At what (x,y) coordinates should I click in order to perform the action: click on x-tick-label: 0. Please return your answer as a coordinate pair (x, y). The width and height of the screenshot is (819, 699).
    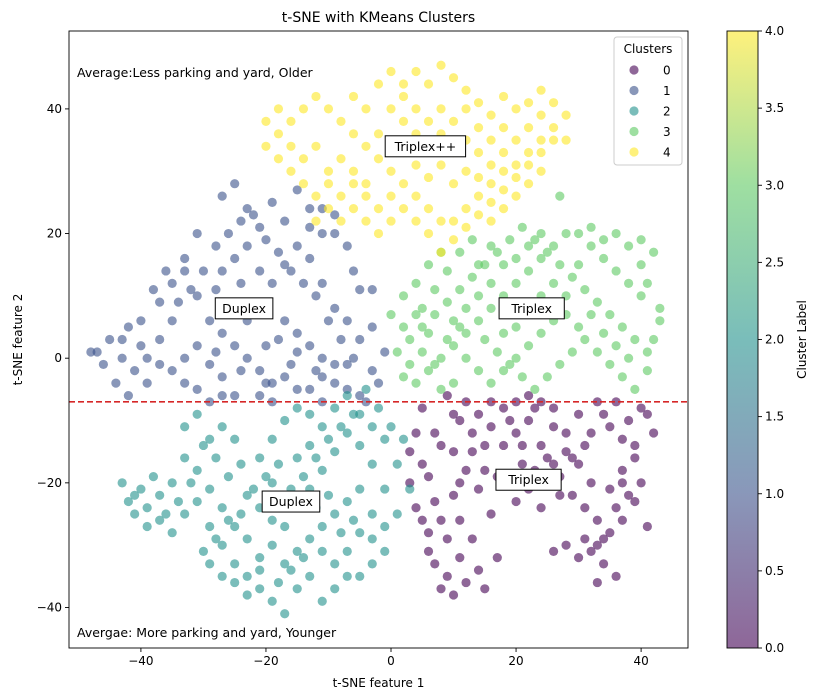
    Looking at the image, I should click on (391, 661).